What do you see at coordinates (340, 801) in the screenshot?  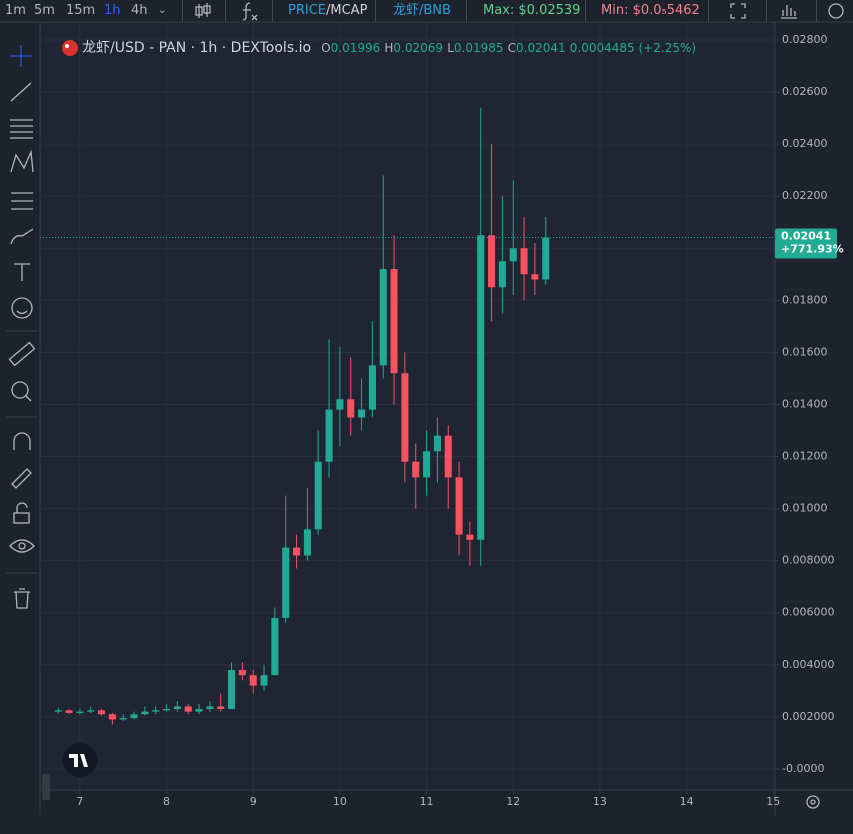 I see `x-tick-label: 10` at bounding box center [340, 801].